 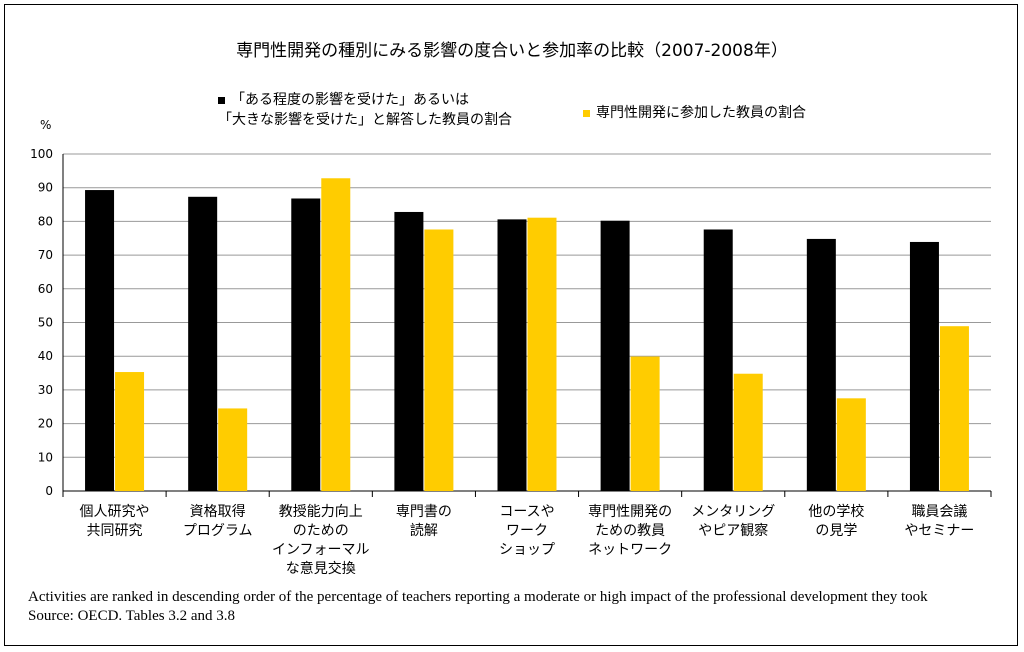 I want to click on x-category-label: 資格取得 プログラム, so click(x=217, y=521).